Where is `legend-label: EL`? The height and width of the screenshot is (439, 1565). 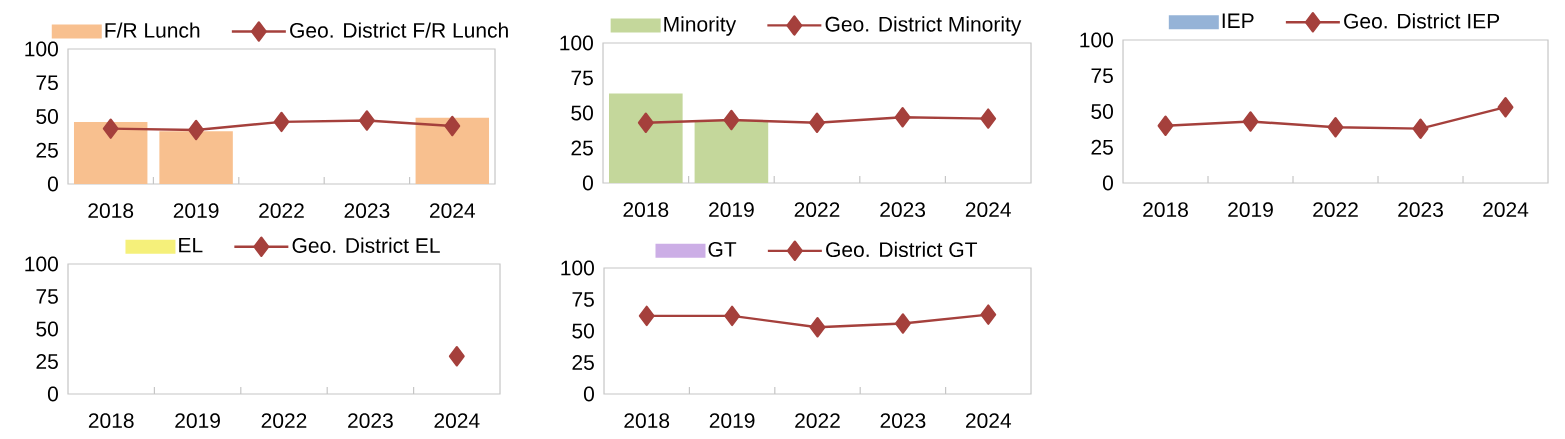
legend-label: EL is located at coordinates (191, 245).